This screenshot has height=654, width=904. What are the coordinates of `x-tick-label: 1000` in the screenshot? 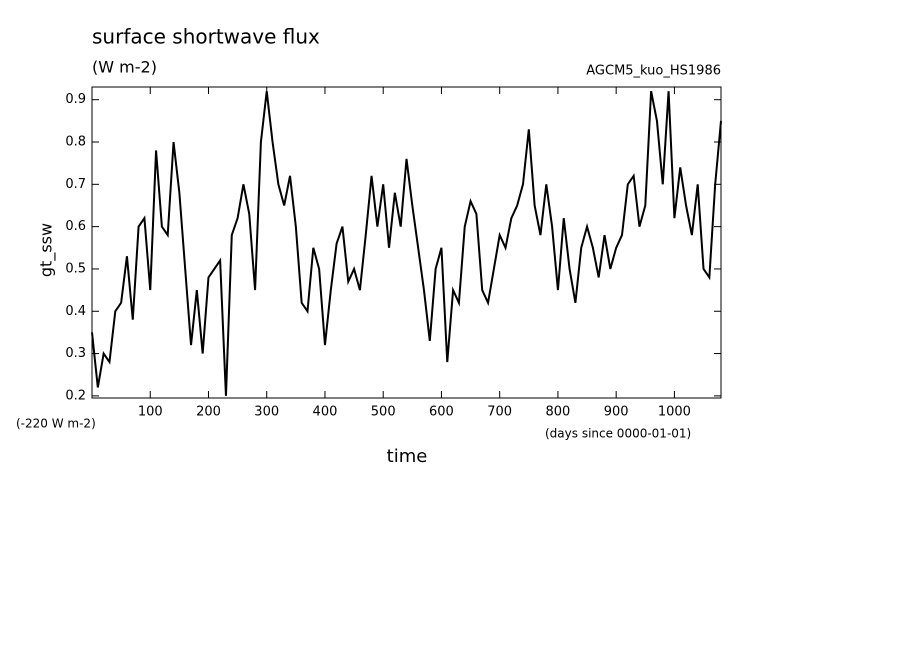 It's located at (674, 412).